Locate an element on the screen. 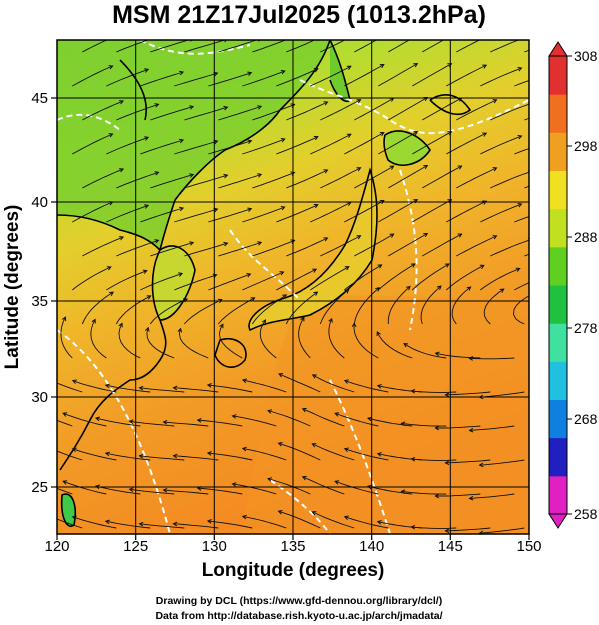 Image resolution: width=599 pixels, height=625 pixels. y-tick-label: 30 is located at coordinates (39, 397).